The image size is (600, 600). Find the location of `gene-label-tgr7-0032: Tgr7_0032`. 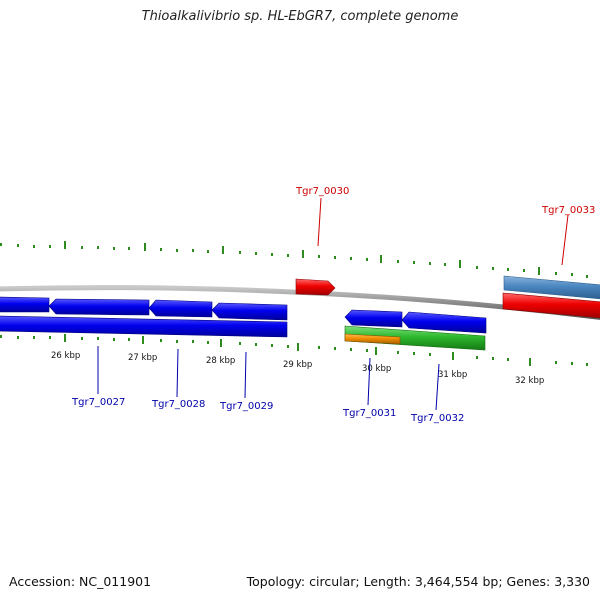

gene-label-tgr7-0032: Tgr7_0032 is located at coordinates (437, 418).